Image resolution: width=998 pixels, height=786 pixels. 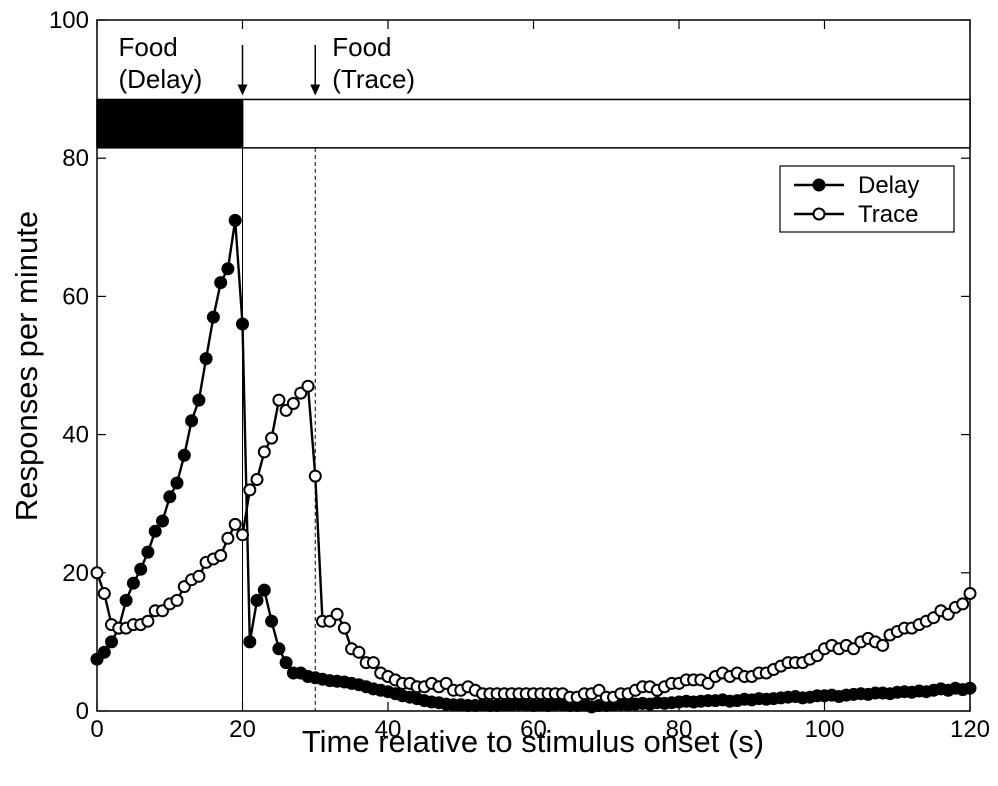 I want to click on x-tick-label: 40, so click(x=388, y=729).